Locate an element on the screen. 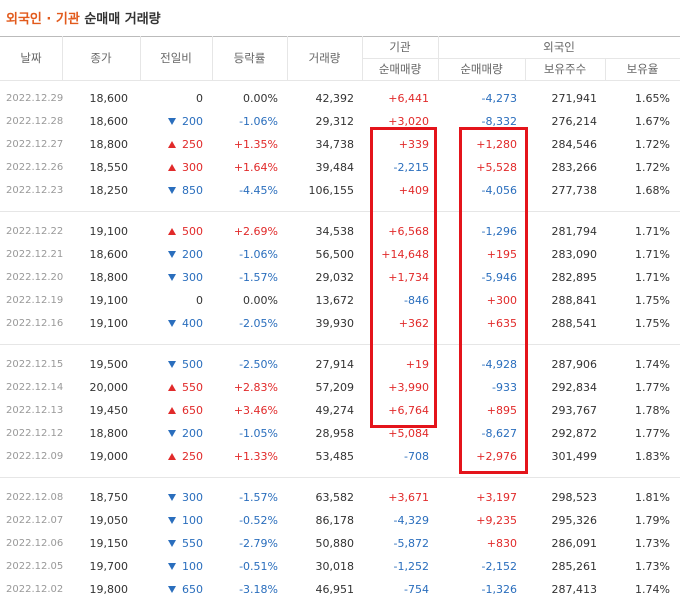 The height and width of the screenshot is (605, 680). cell: 300 is located at coordinates (192, 497).